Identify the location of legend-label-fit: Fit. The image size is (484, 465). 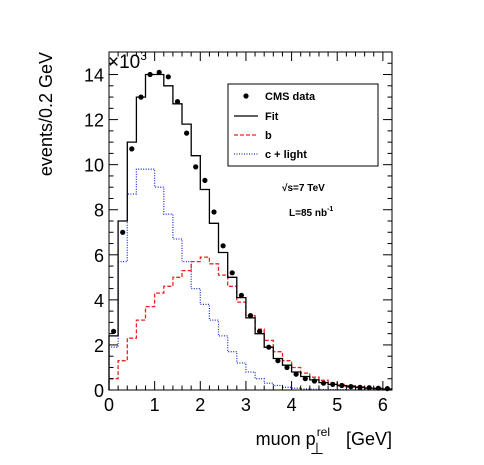
(272, 117).